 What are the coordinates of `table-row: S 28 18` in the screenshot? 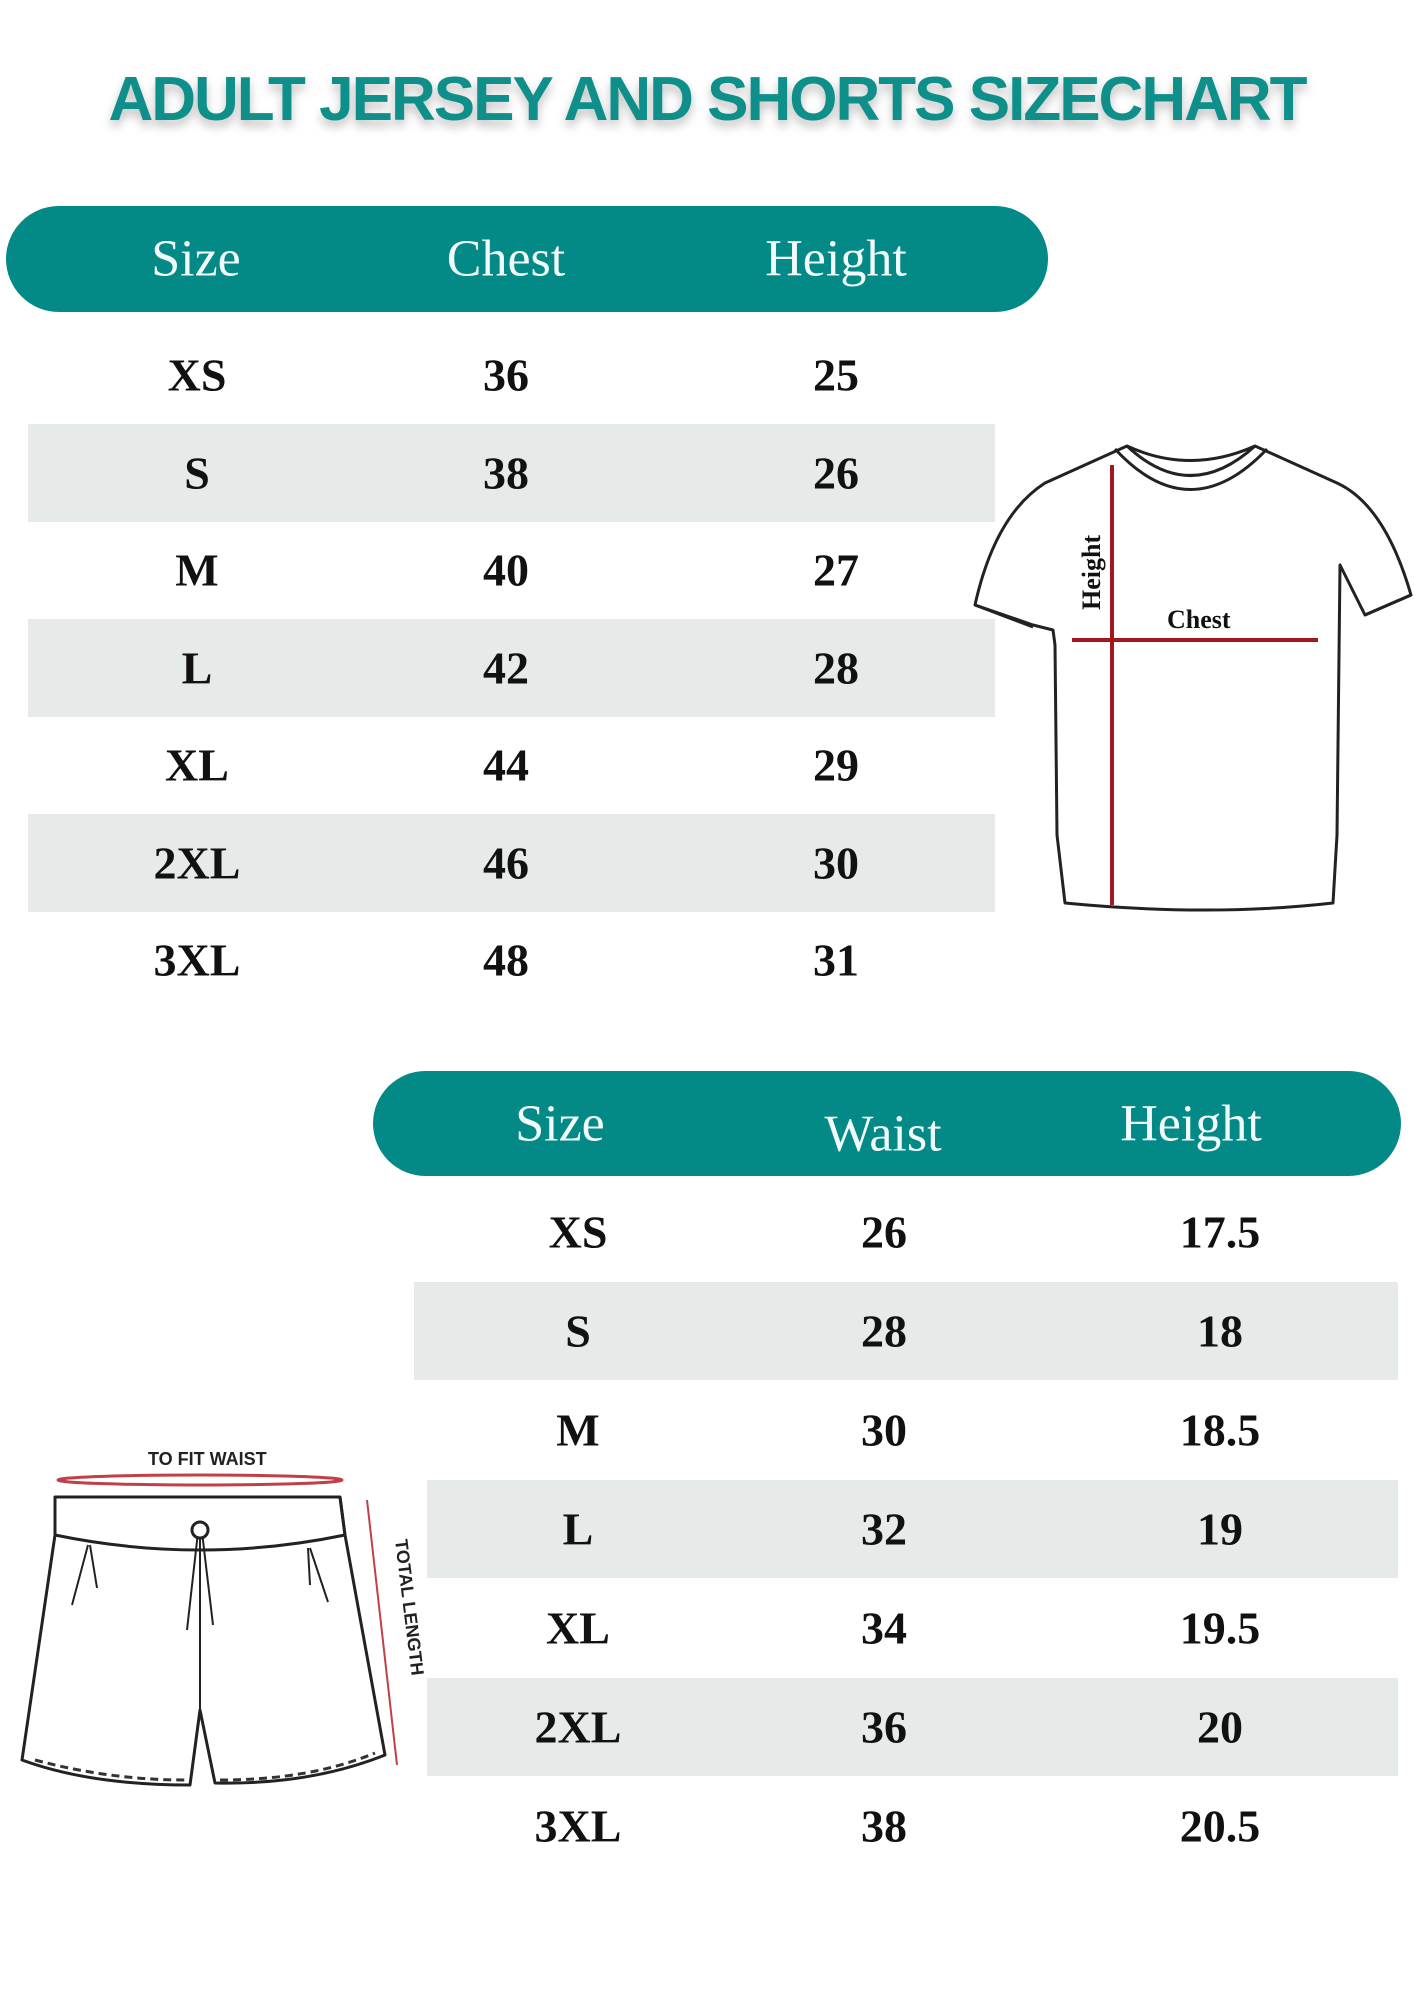 It's located at (906, 1331).